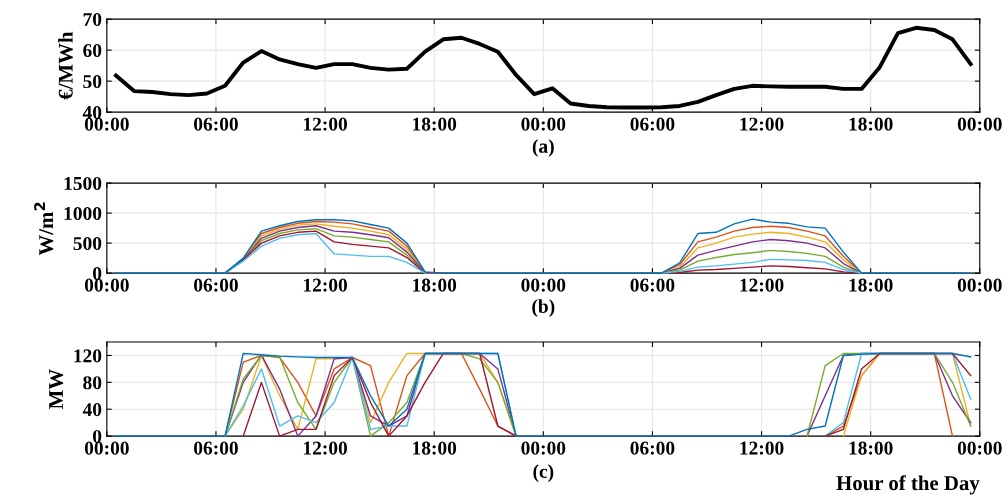 This screenshot has height=503, width=1008. Describe the element at coordinates (543, 148) in the screenshot. I see `text: (a)` at that location.